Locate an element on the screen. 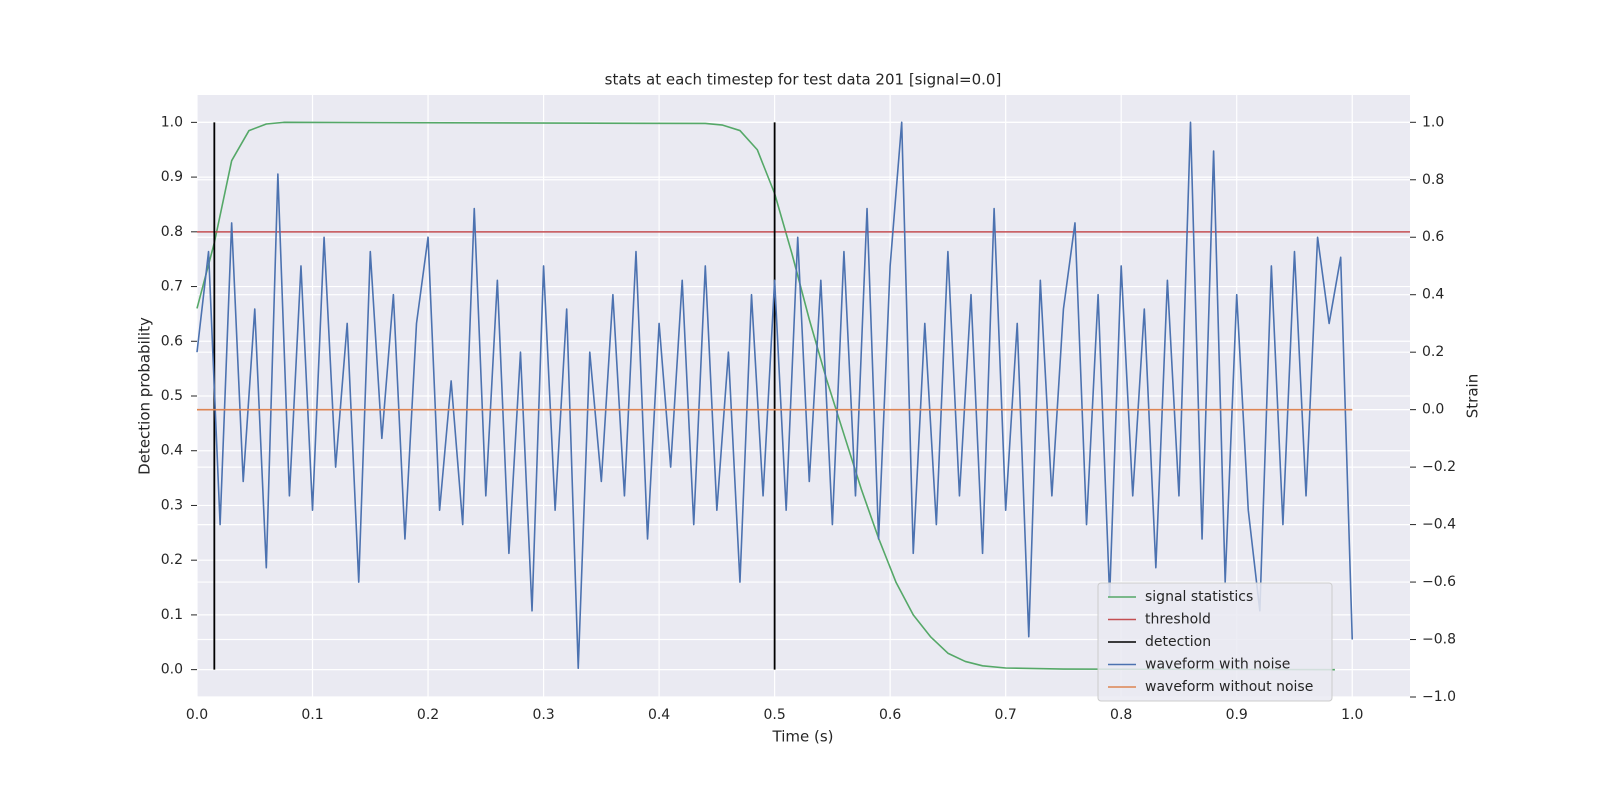  y2-tick-label: −0.8 is located at coordinates (1439, 640).